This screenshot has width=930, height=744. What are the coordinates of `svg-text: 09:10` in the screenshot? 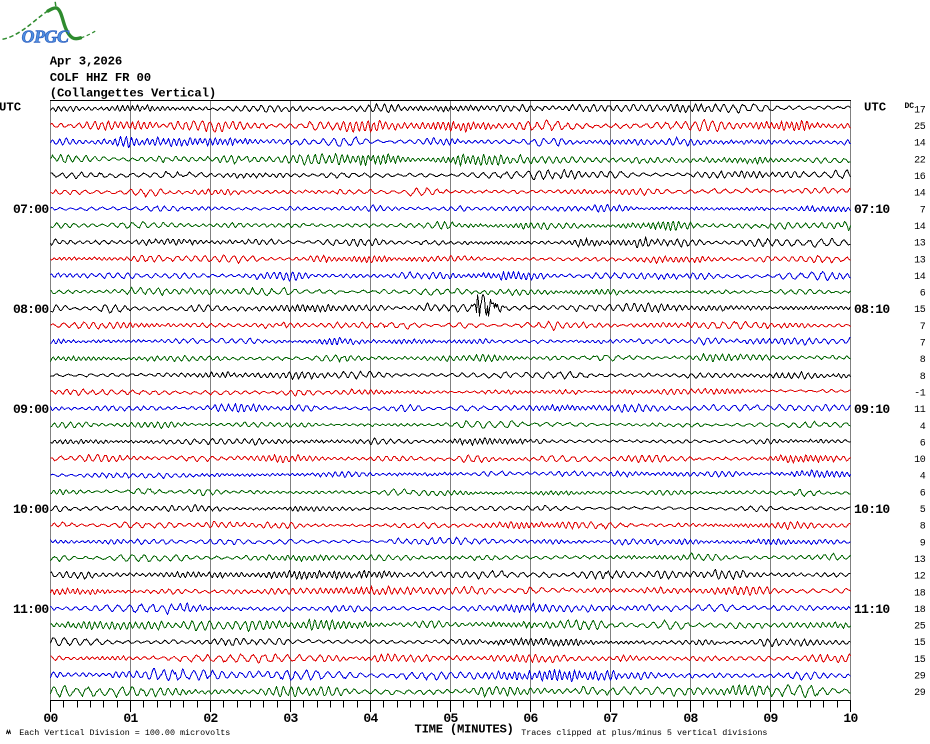 It's located at (872, 409).